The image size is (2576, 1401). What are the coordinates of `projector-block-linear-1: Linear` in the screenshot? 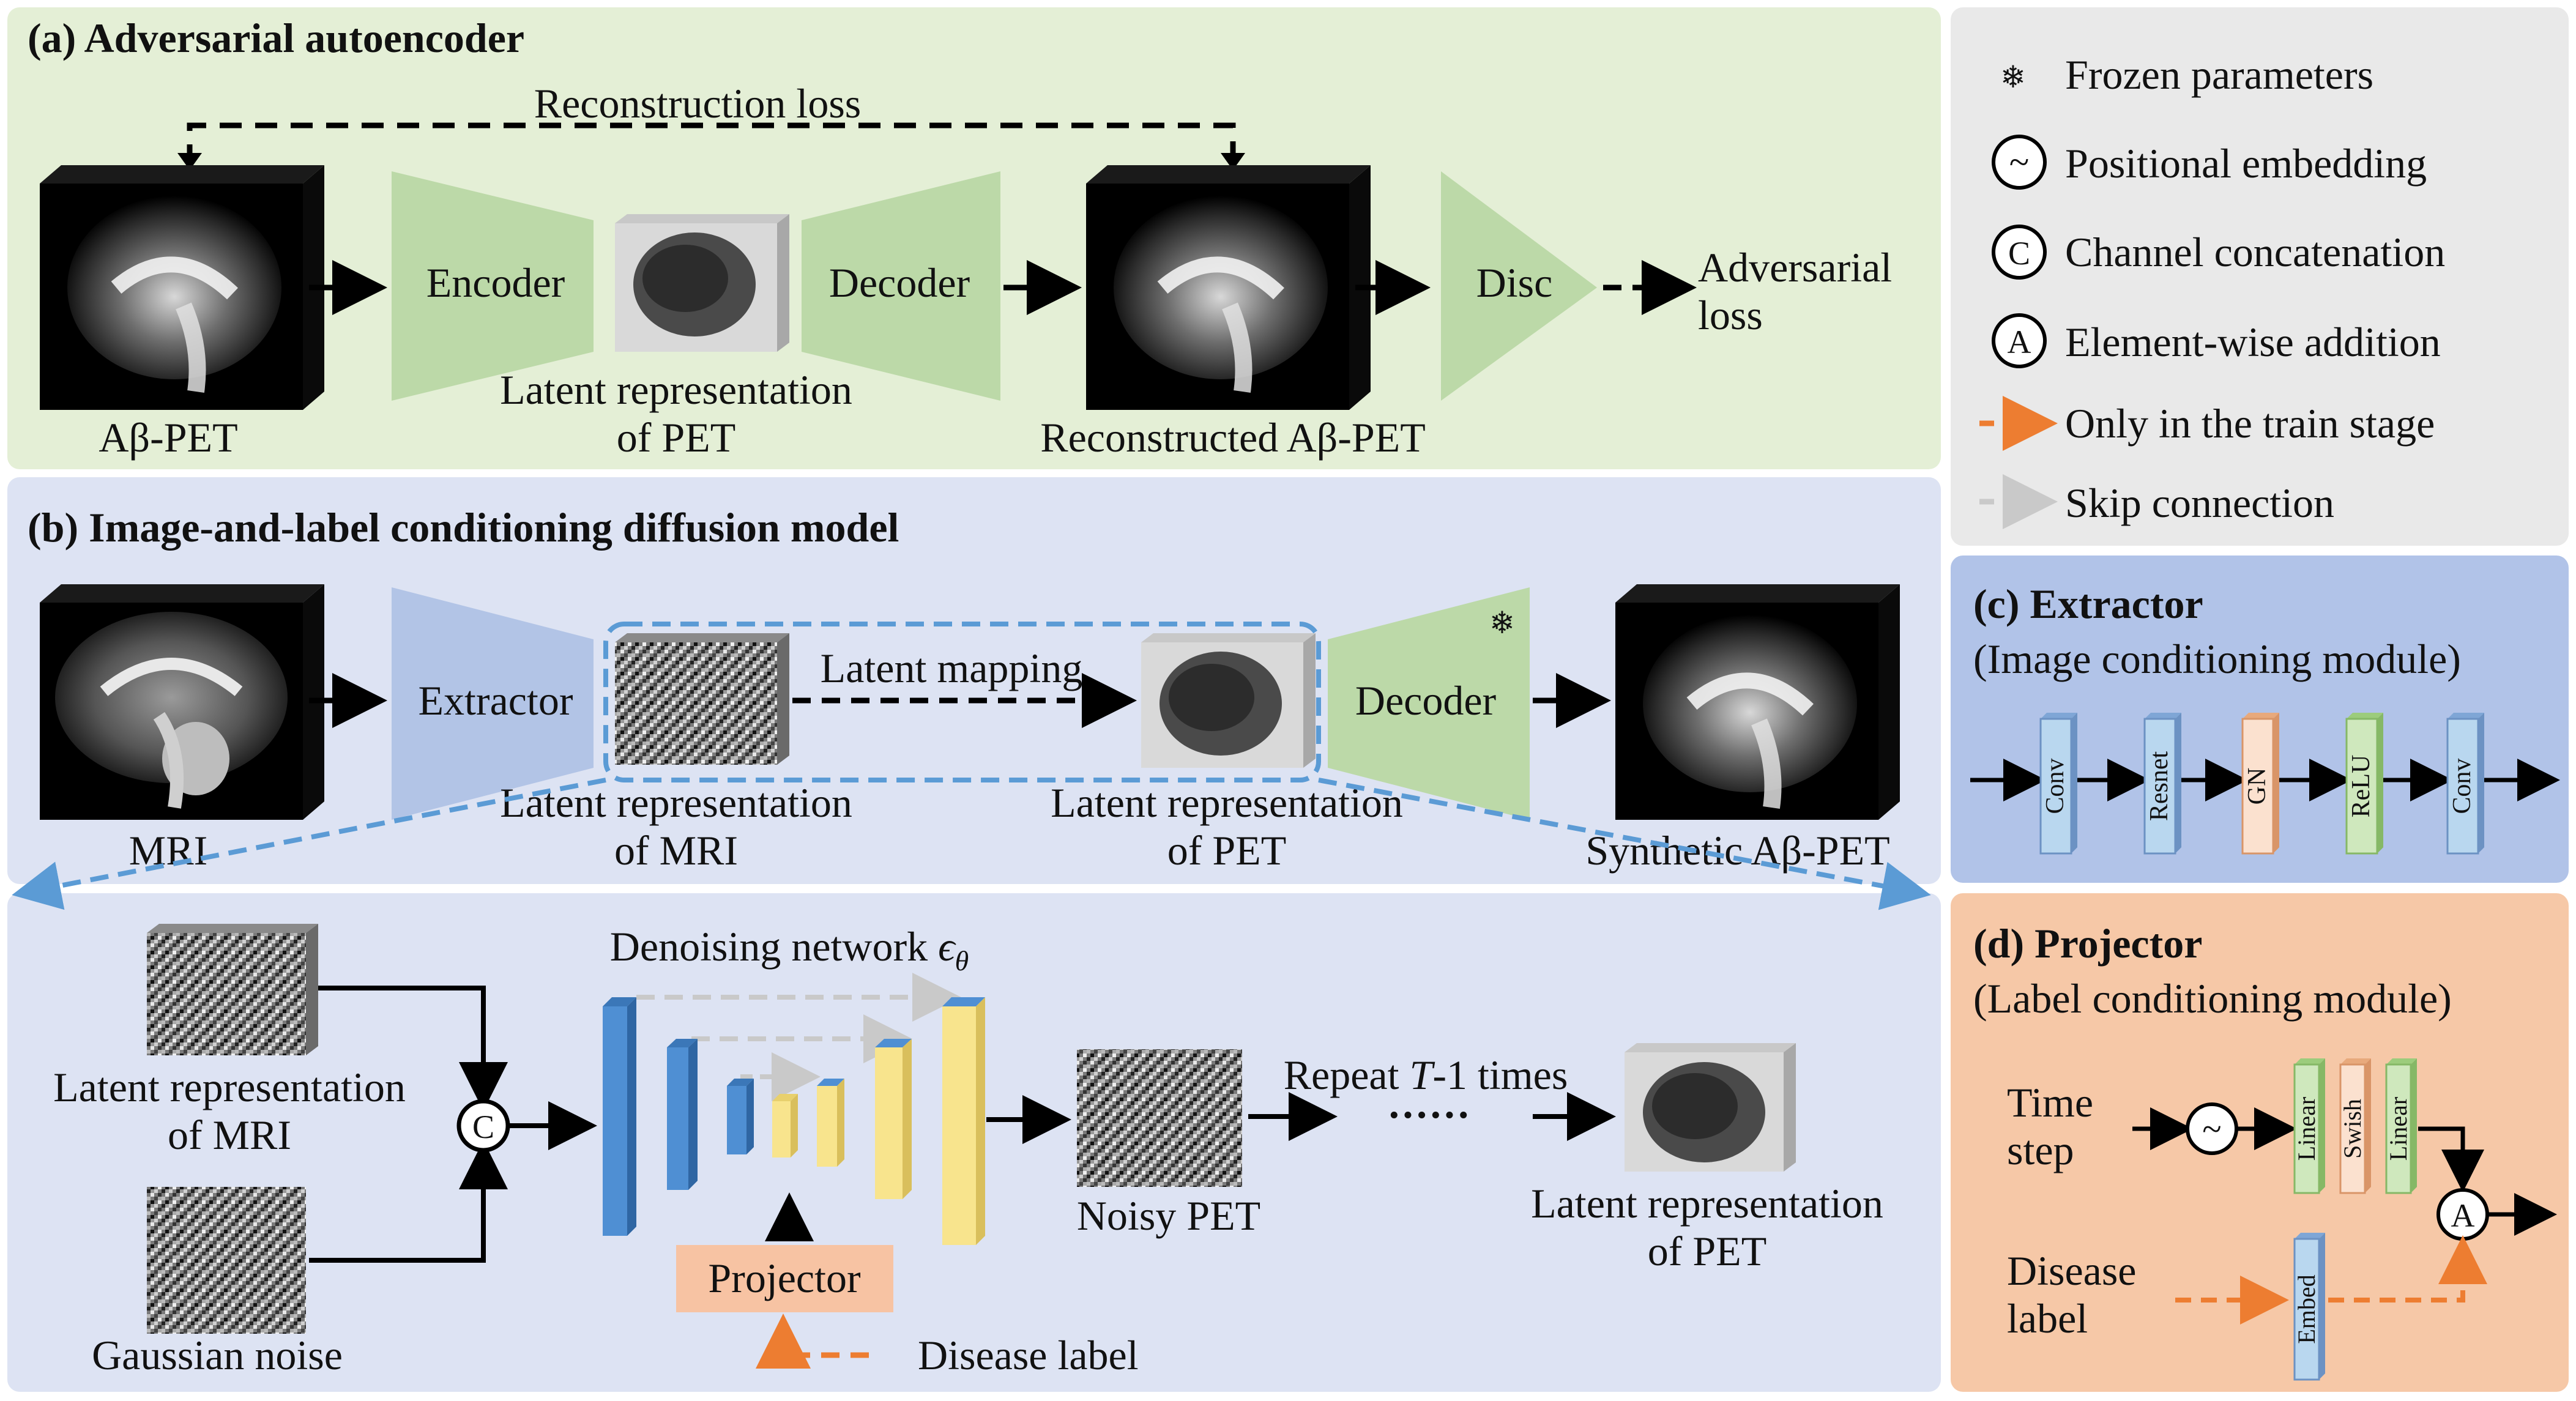 It's located at (2309, 1126).